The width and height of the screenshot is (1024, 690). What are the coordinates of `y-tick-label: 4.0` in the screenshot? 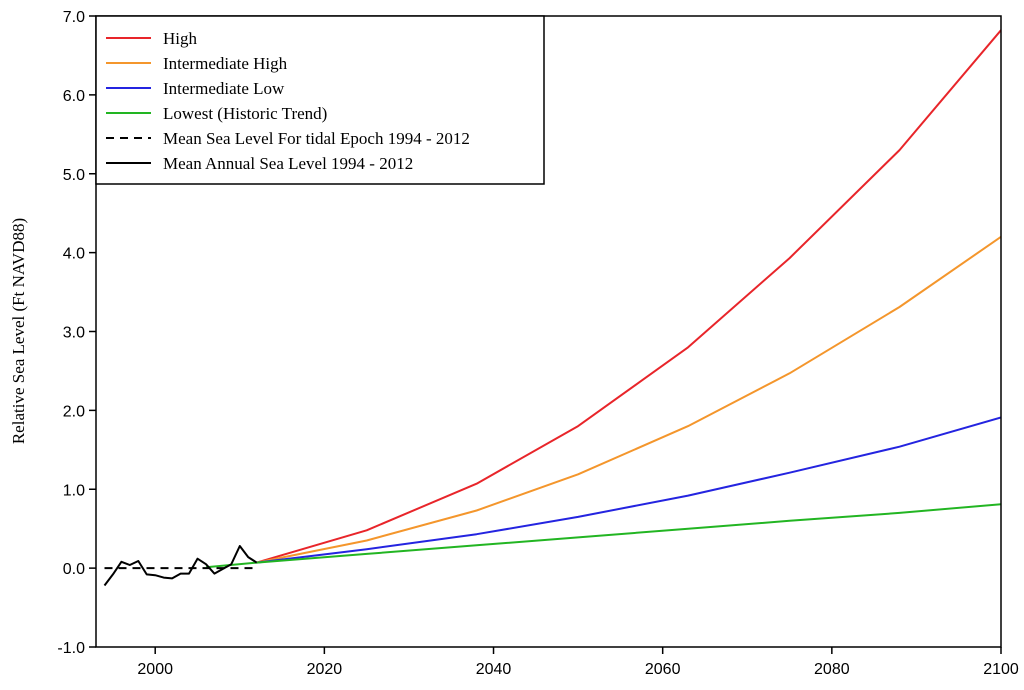 It's located at (74, 254).